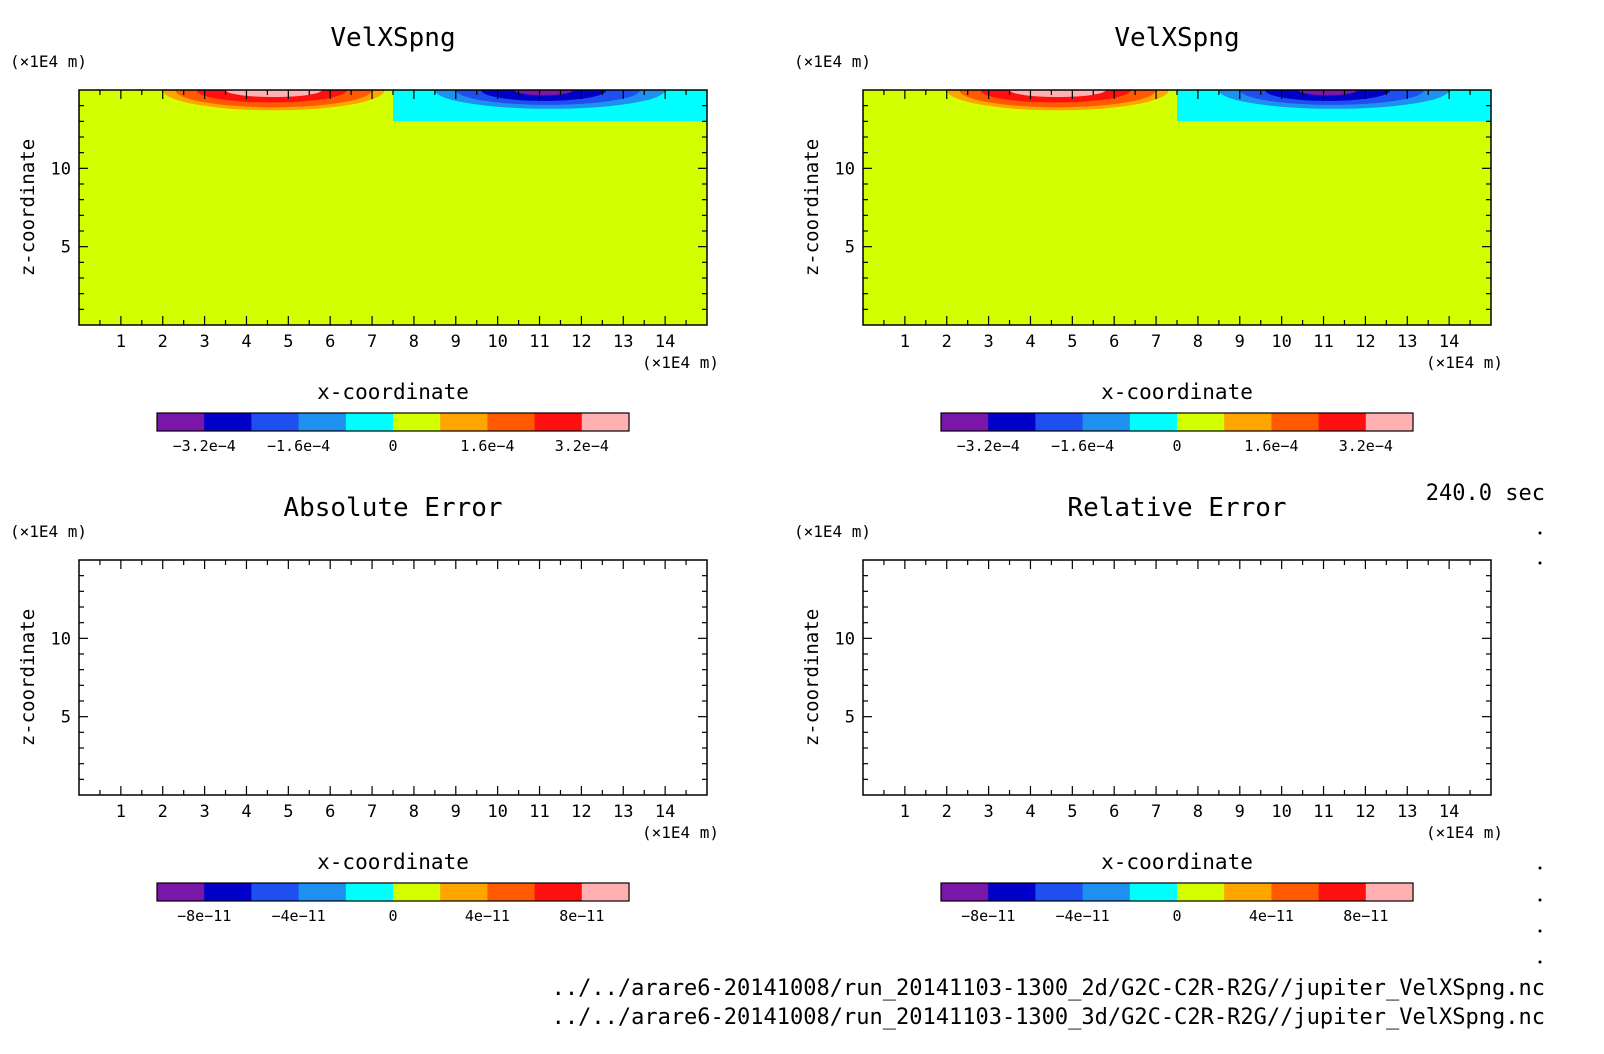 The image size is (1604, 1054). Describe the element at coordinates (1366, 446) in the screenshot. I see `colorbar-label: 3.2e−4` at that location.